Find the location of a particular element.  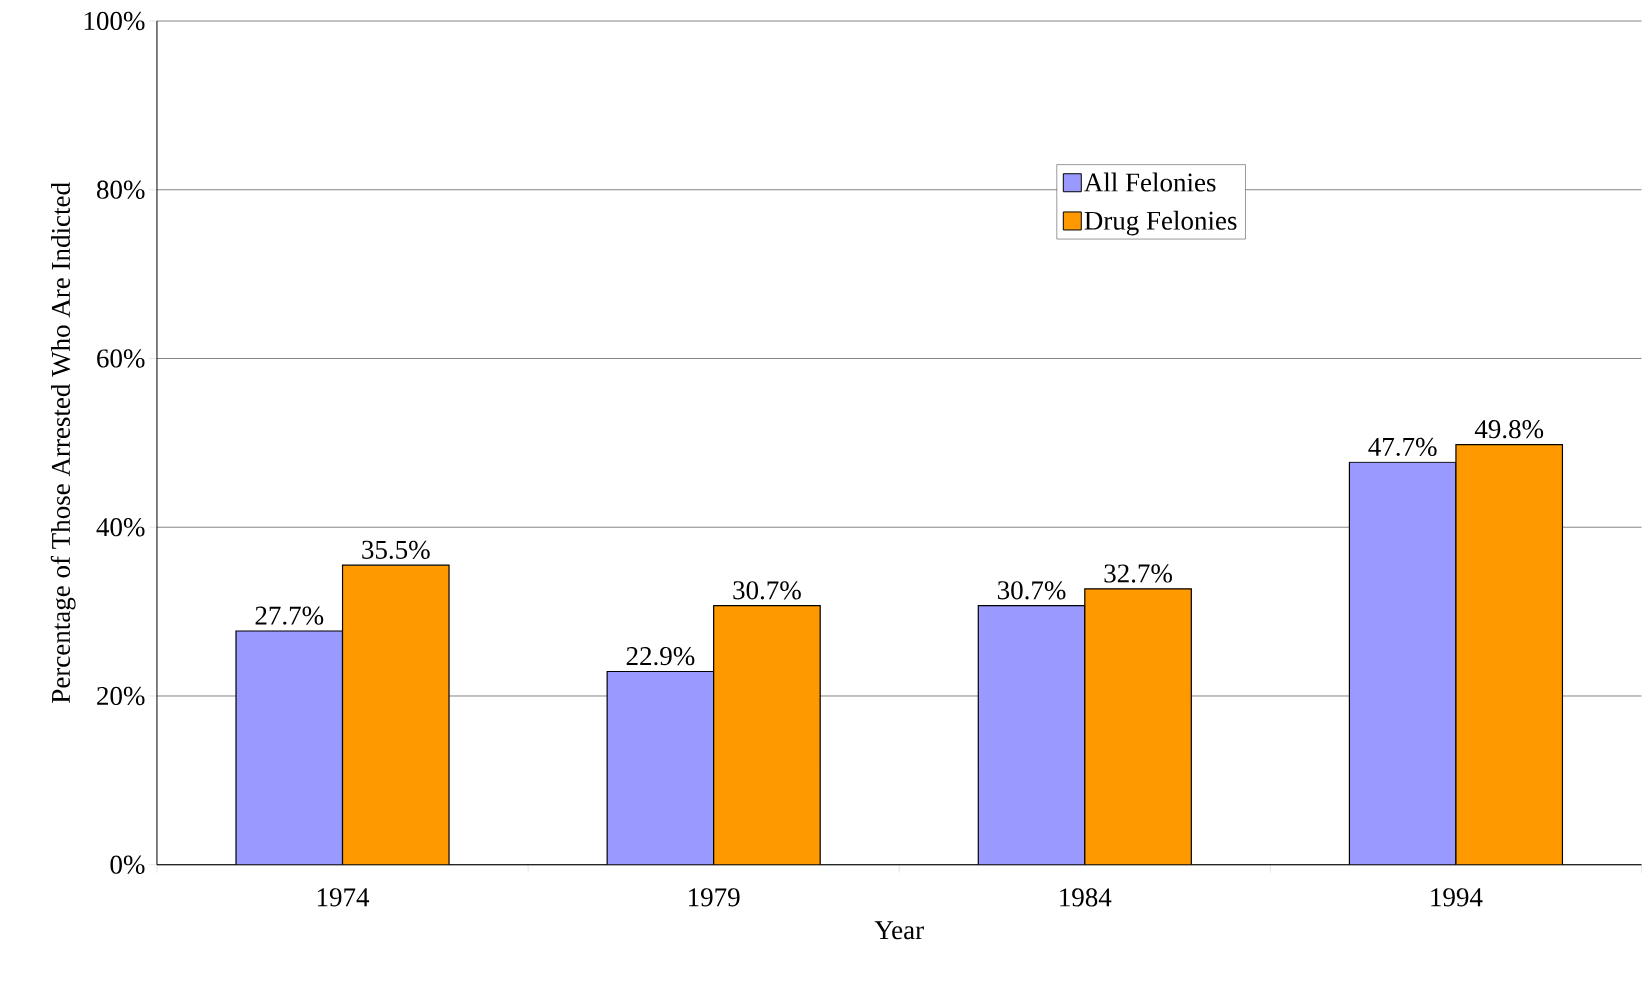

y-tick-label: 40% is located at coordinates (120, 527).